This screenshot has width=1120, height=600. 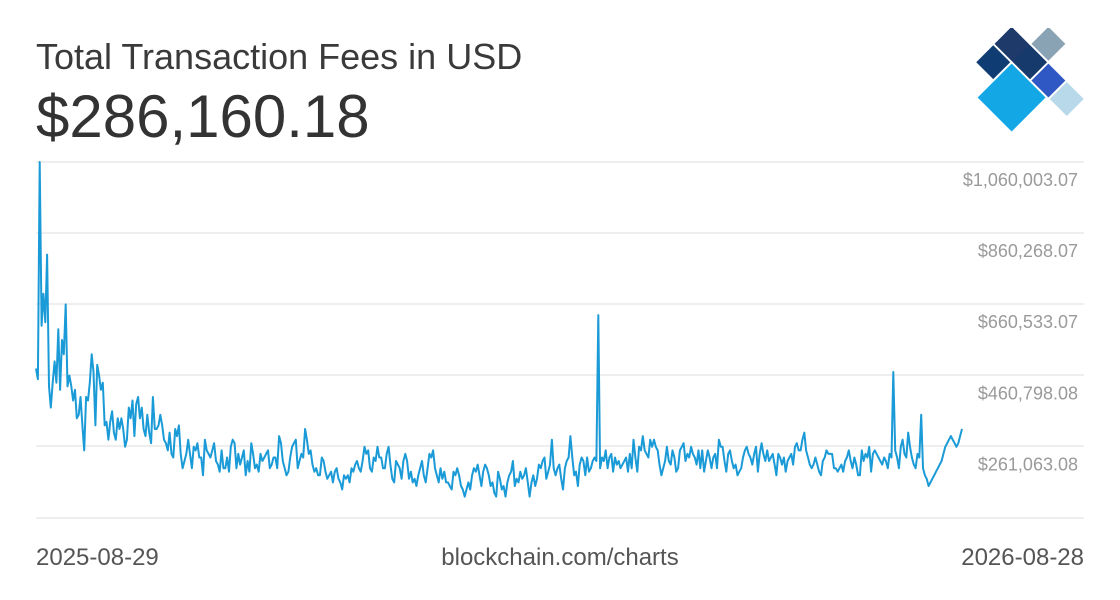 I want to click on y-tick-label: $261,063.08, so click(x=1028, y=464).